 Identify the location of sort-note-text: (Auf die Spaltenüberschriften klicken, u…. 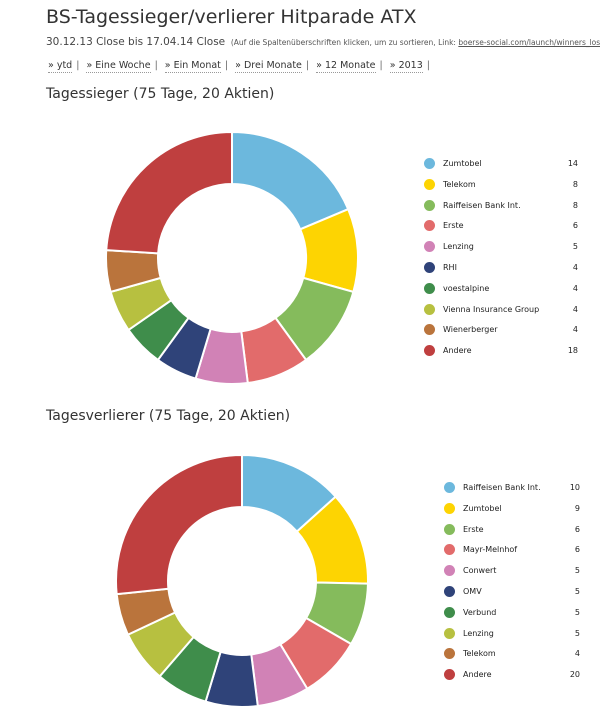
(344, 42).